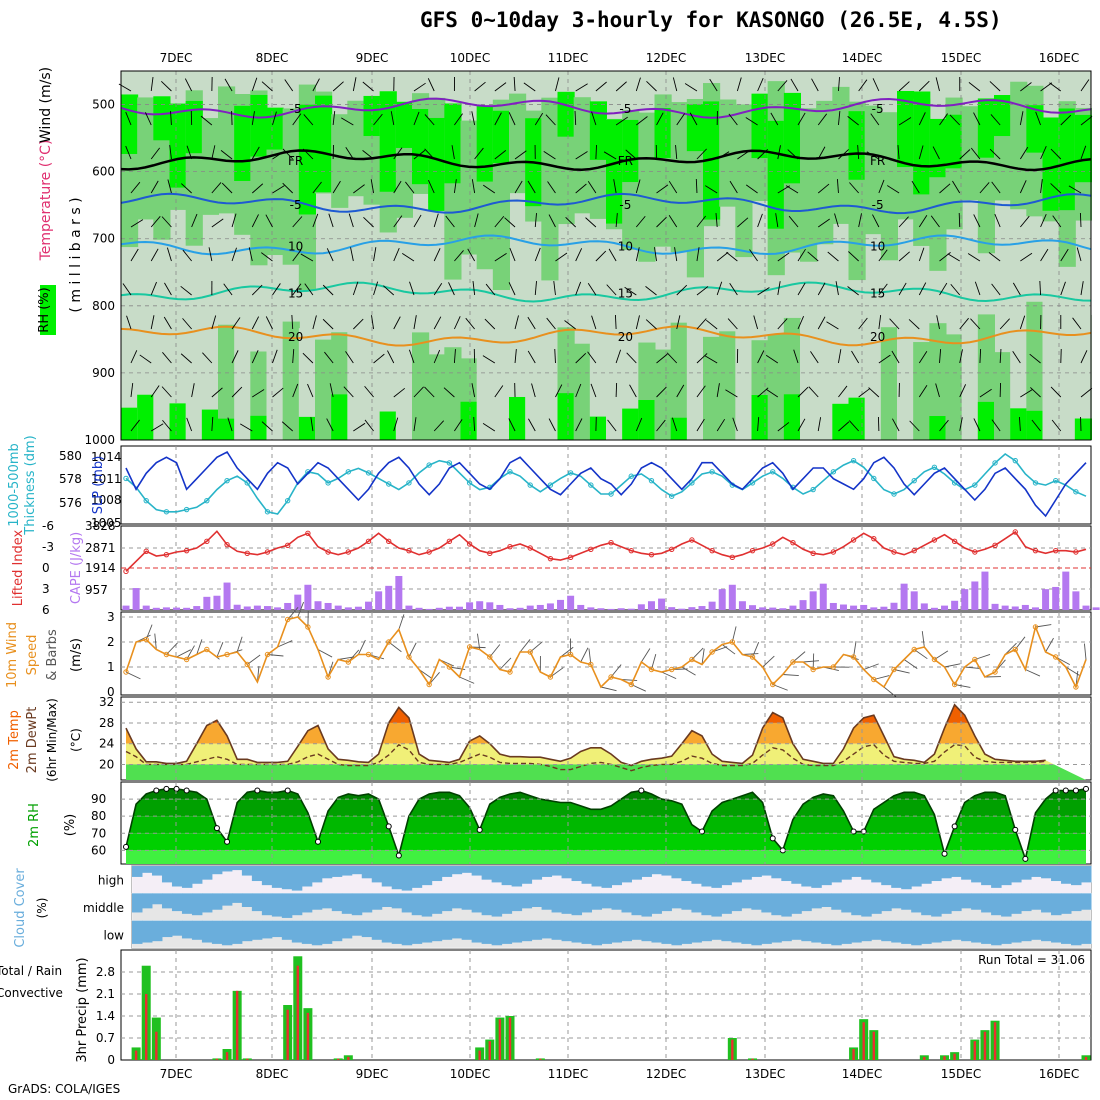 The width and height of the screenshot is (1100, 1100). What do you see at coordinates (106, 523) in the screenshot?
I see `slp-tick-label: 1005` at bounding box center [106, 523].